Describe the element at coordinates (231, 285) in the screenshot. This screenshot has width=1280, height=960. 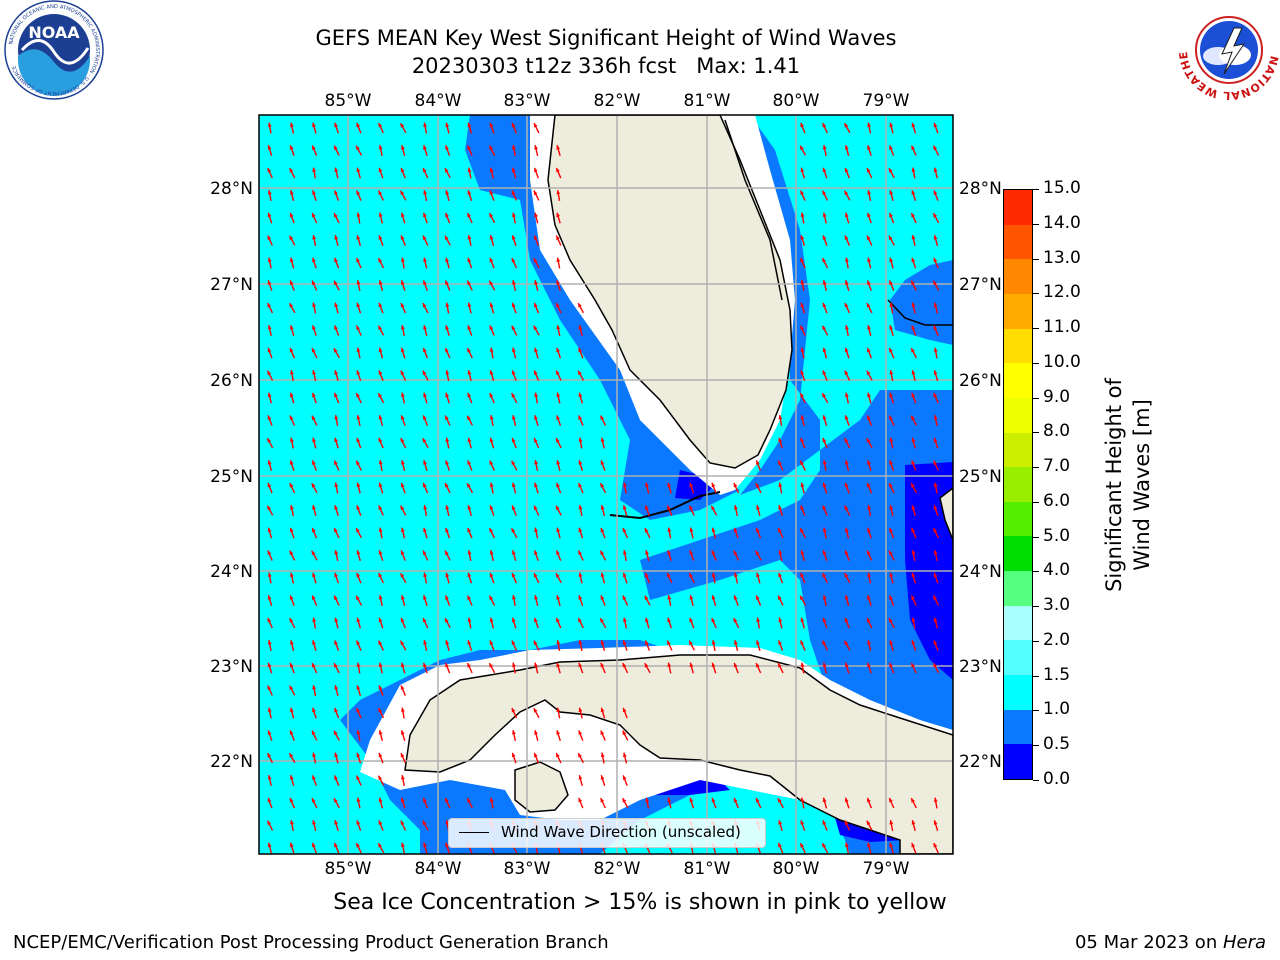
I see `lat-label-left: 27°N` at that location.